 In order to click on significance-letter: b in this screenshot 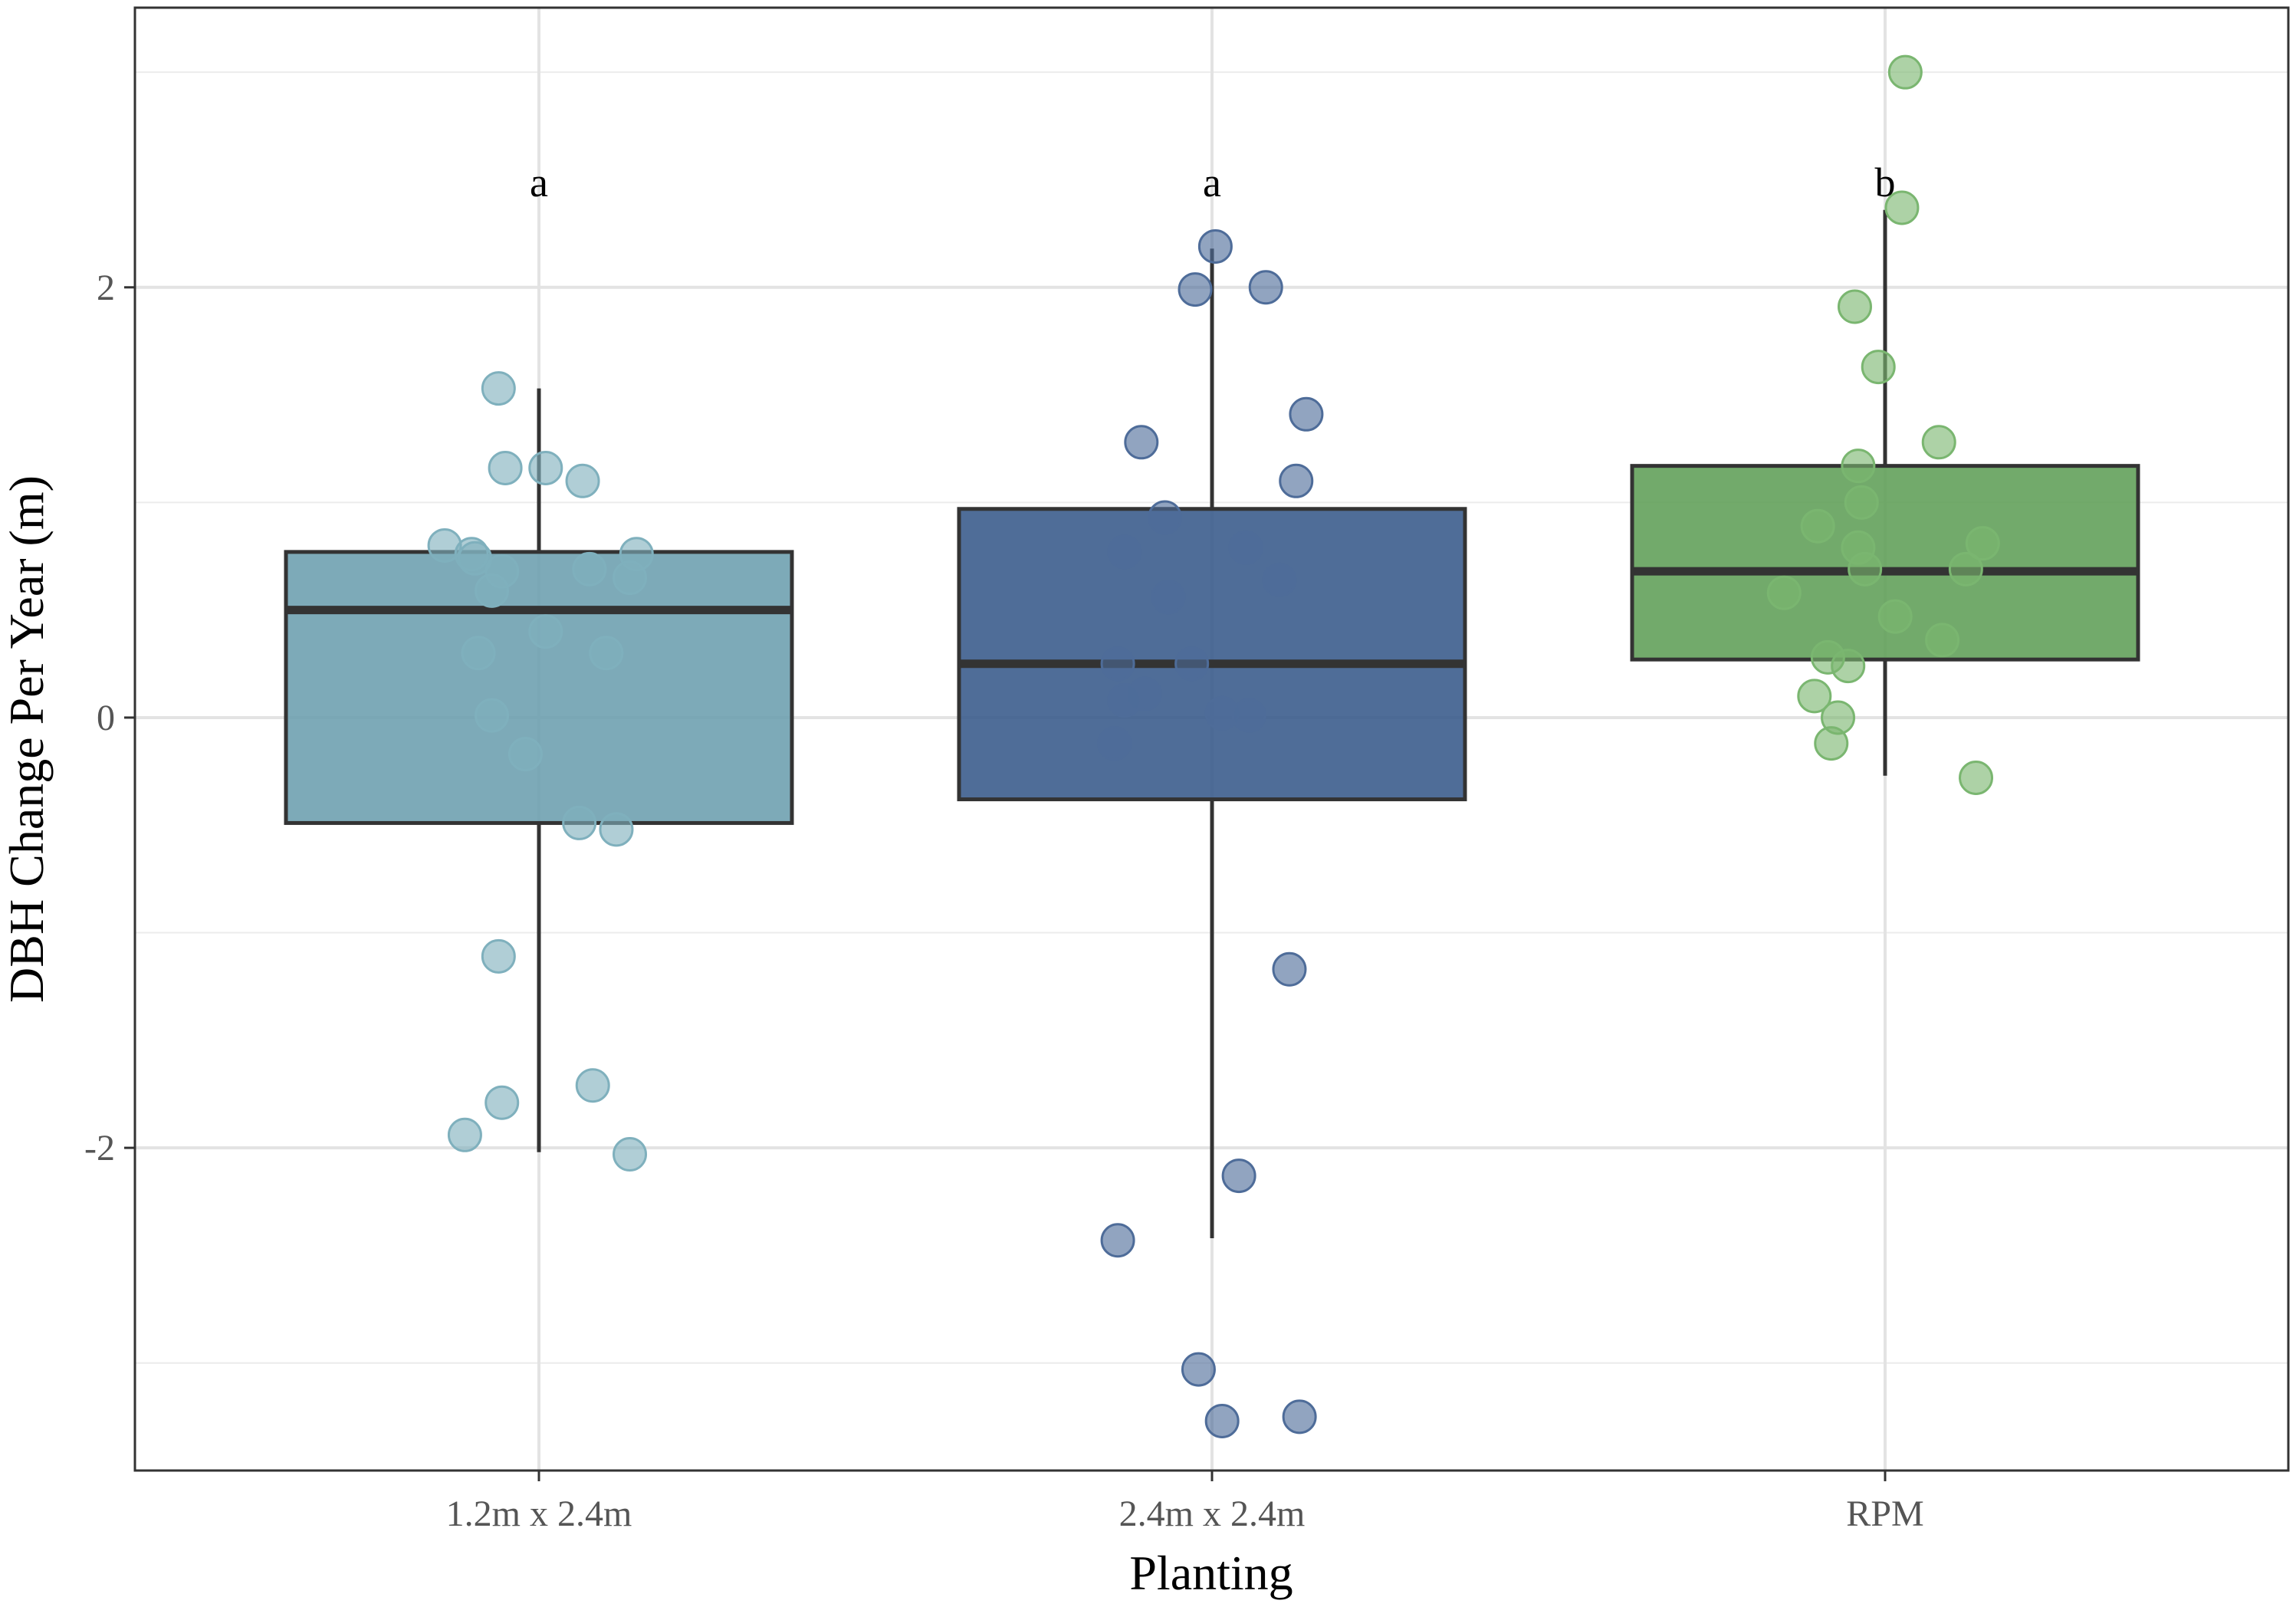, I will do `click(1885, 182)`.